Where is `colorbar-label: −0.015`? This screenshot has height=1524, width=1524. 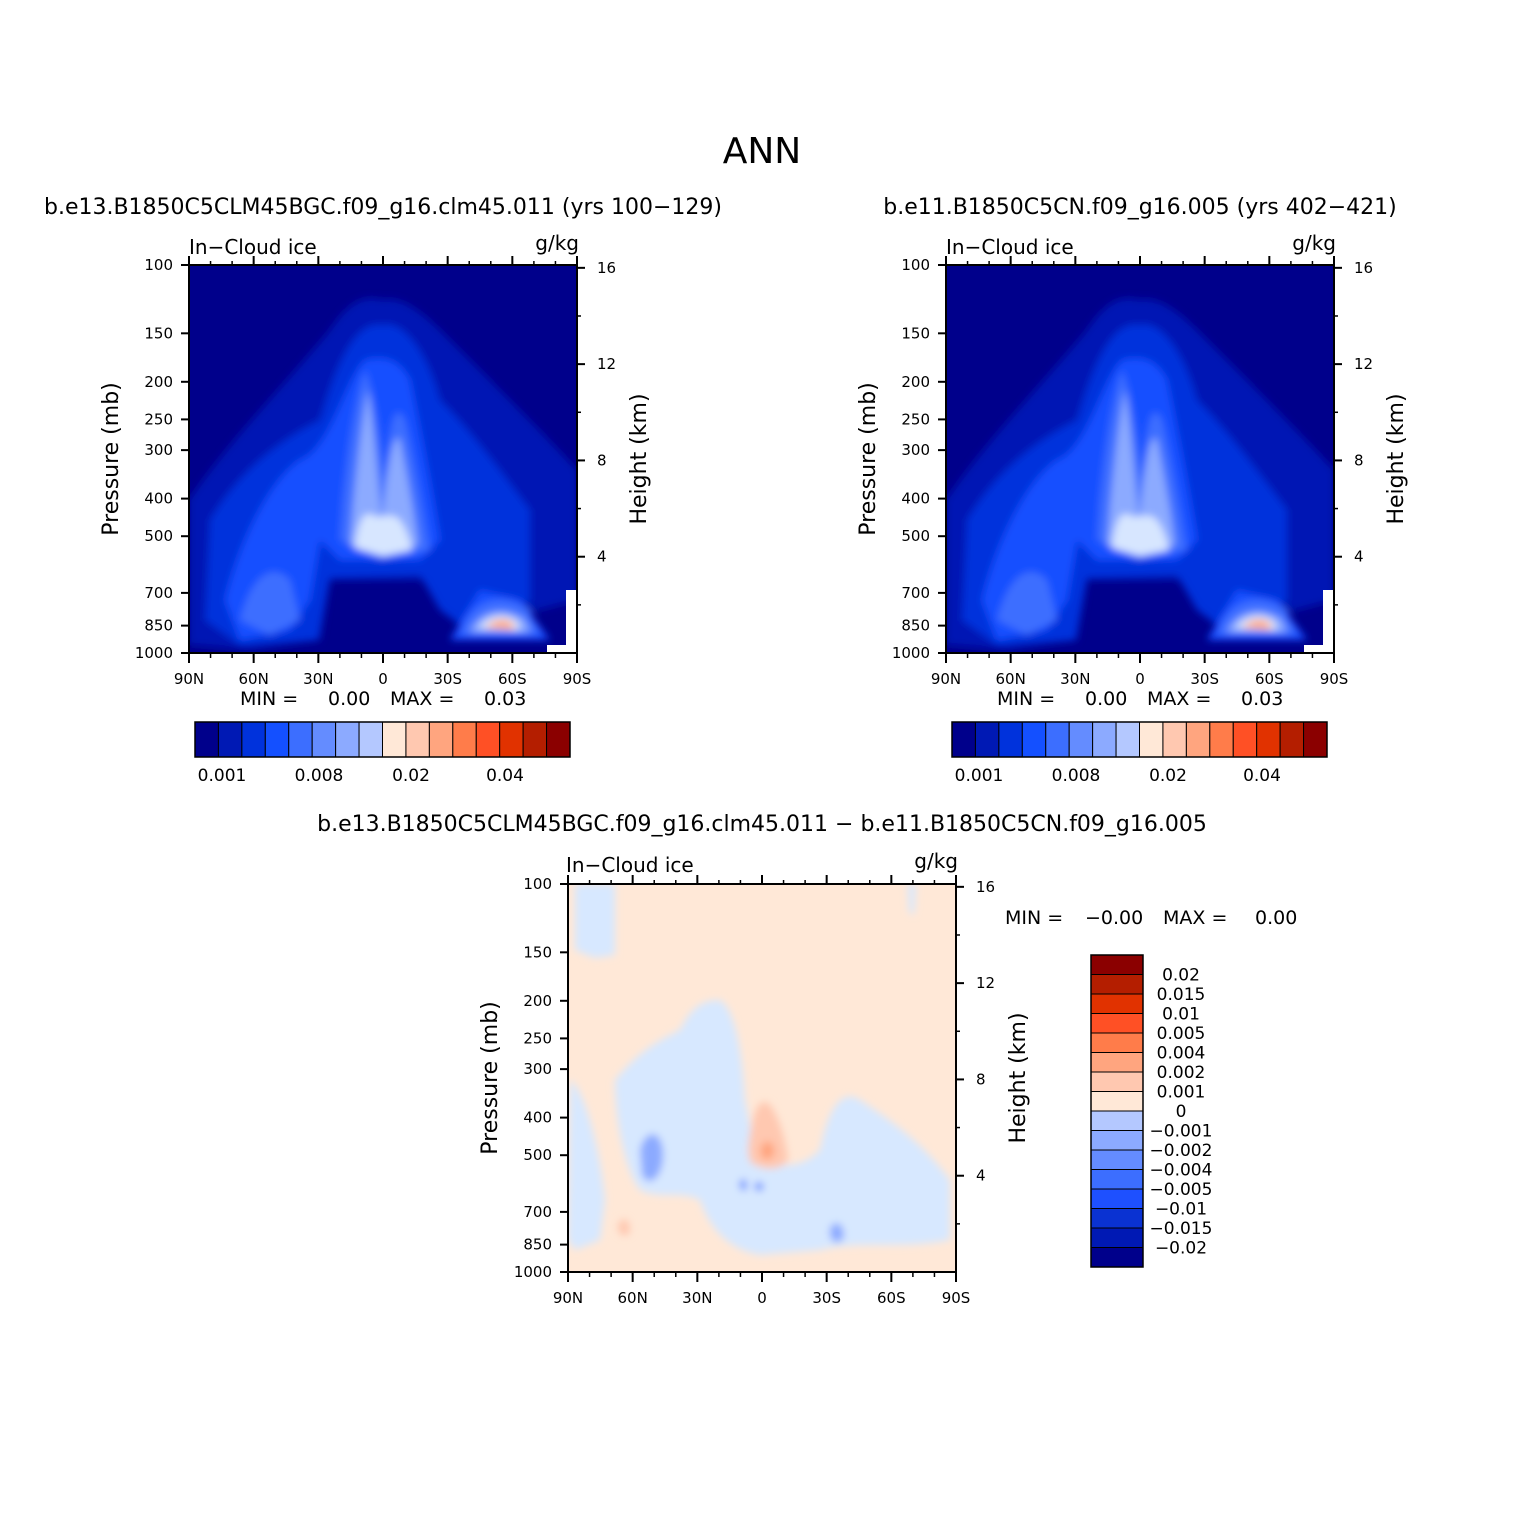 colorbar-label: −0.015 is located at coordinates (1181, 1229).